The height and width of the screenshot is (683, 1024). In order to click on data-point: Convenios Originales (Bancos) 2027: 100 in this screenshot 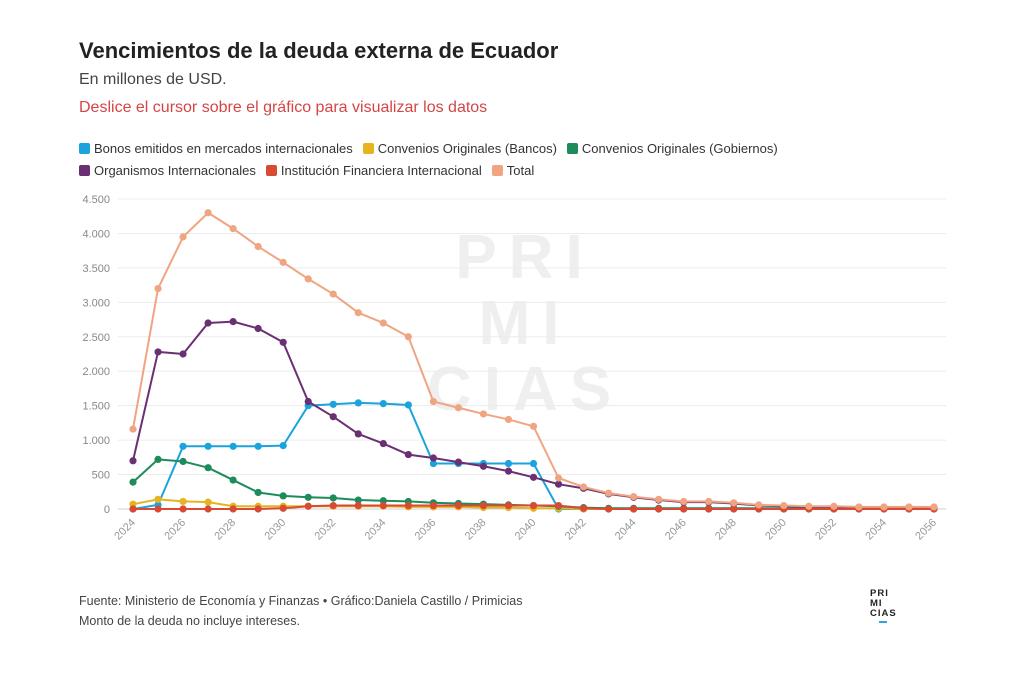, I will do `click(208, 502)`.